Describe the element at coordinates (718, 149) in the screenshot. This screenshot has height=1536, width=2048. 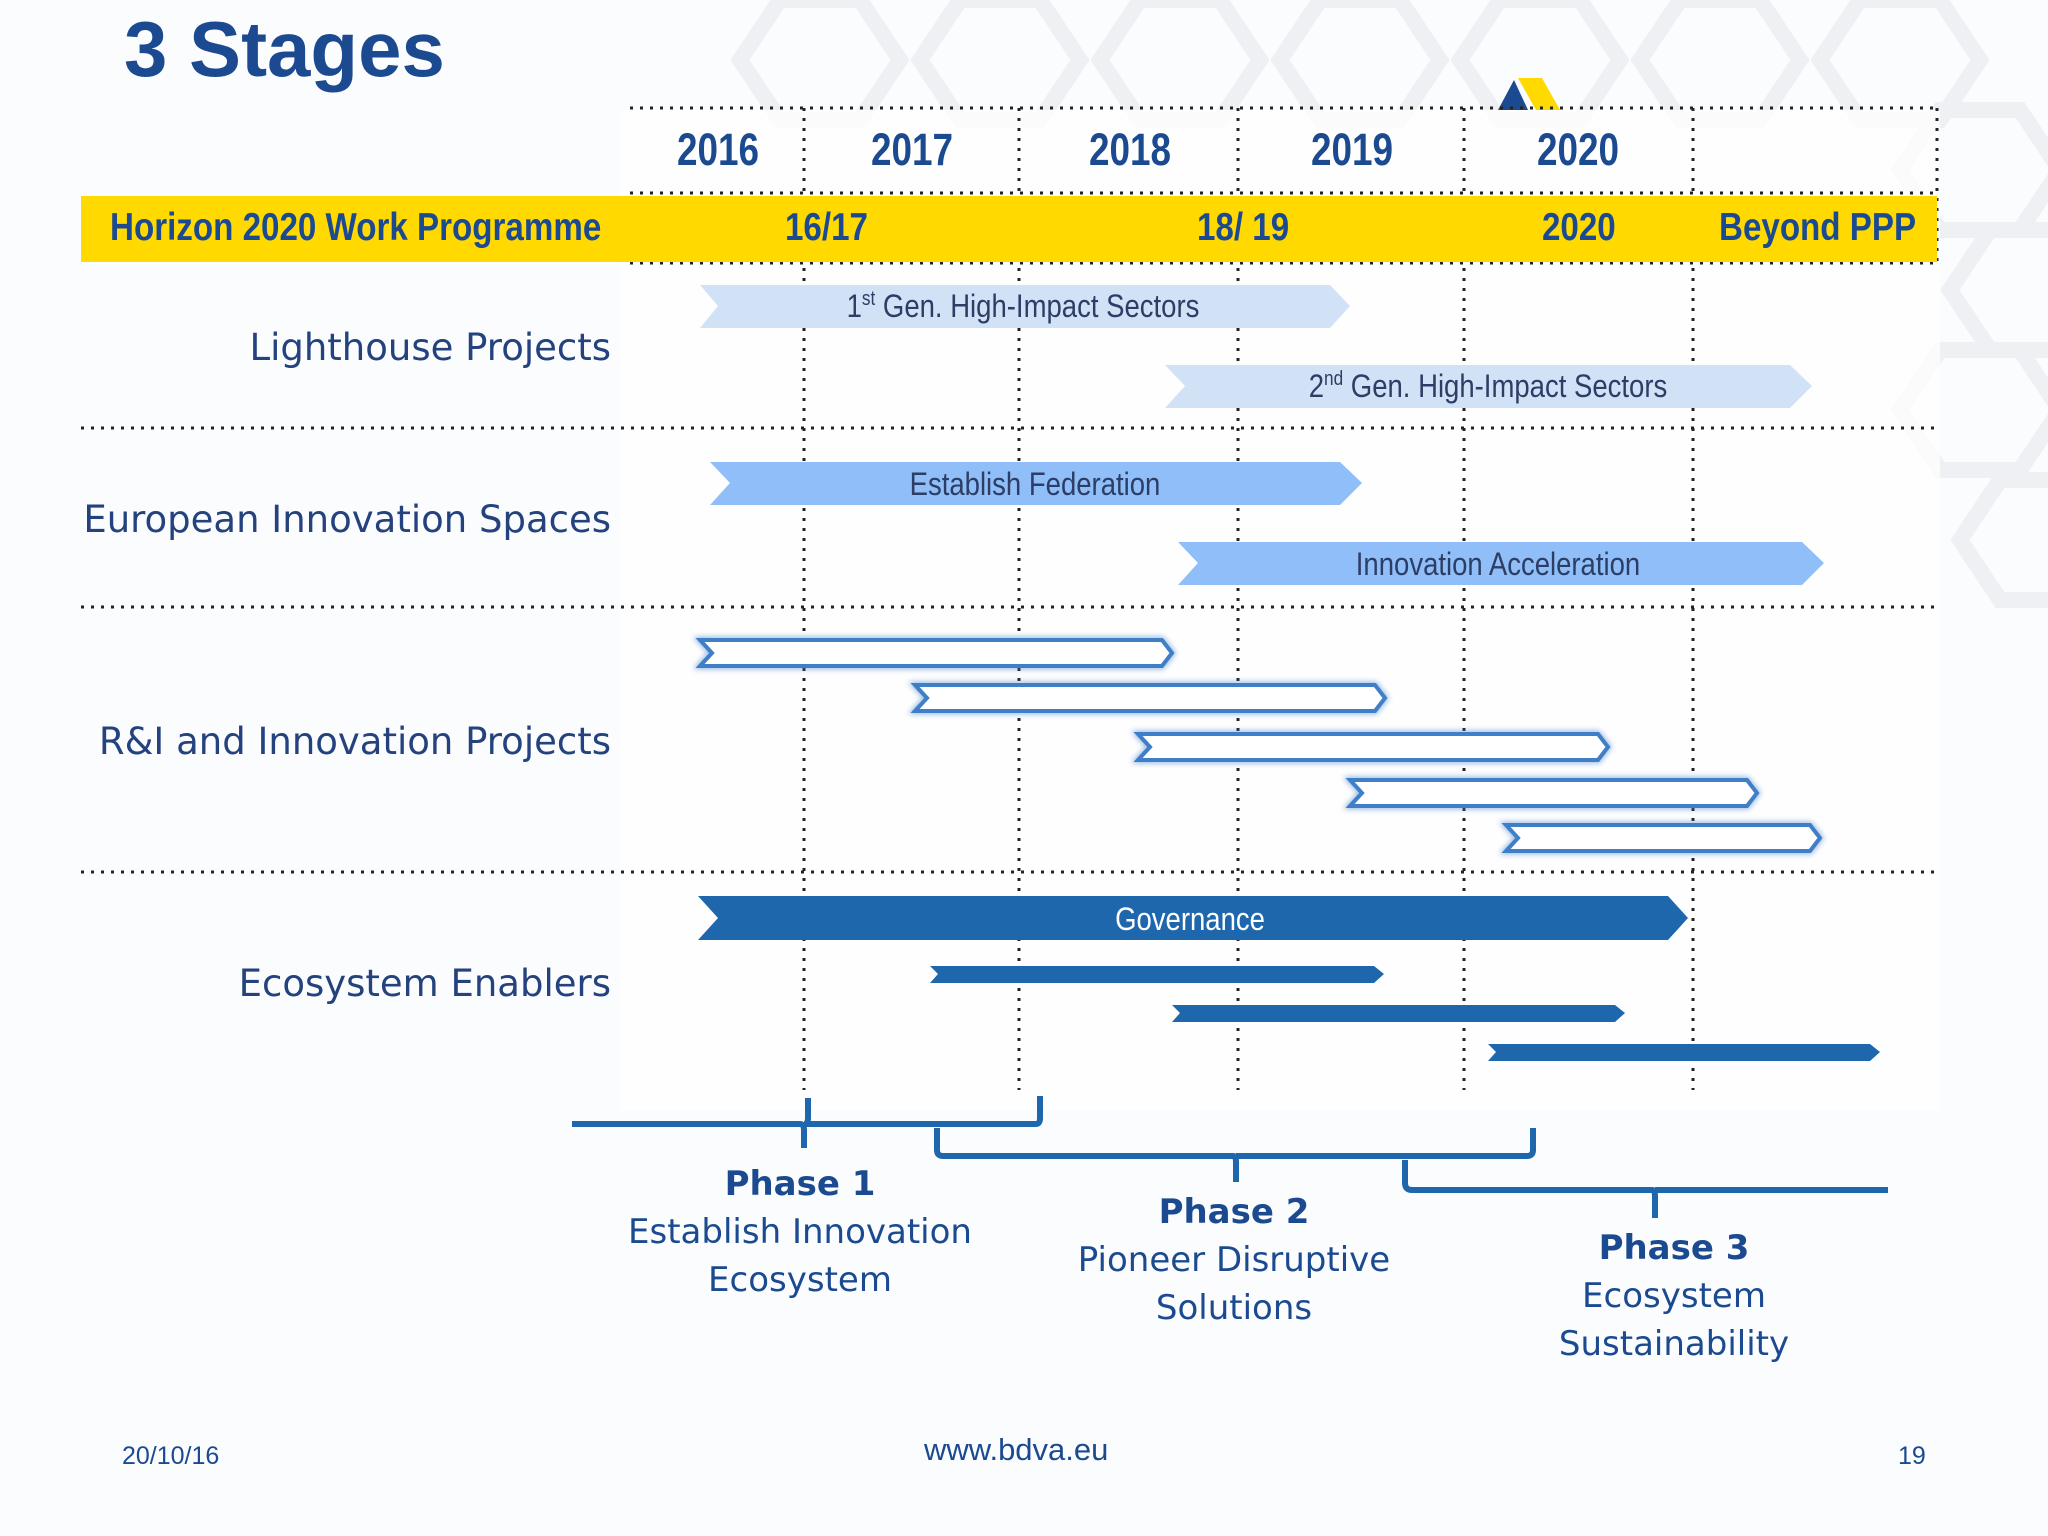
I see `year-2016: 2016` at that location.